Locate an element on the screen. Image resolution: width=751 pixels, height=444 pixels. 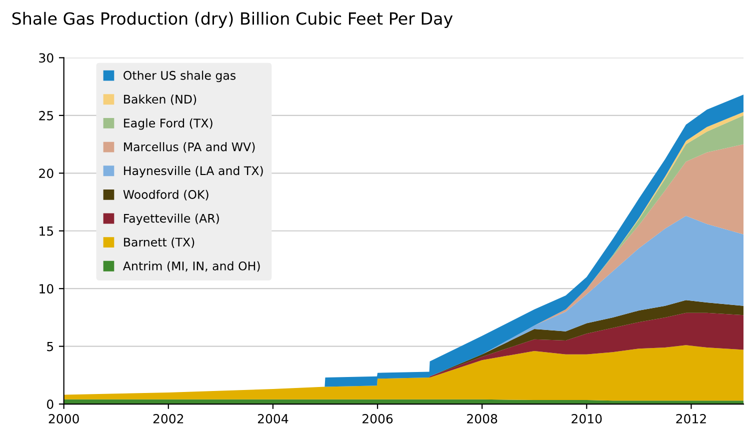
y-tick-label: 10 is located at coordinates (47, 289).